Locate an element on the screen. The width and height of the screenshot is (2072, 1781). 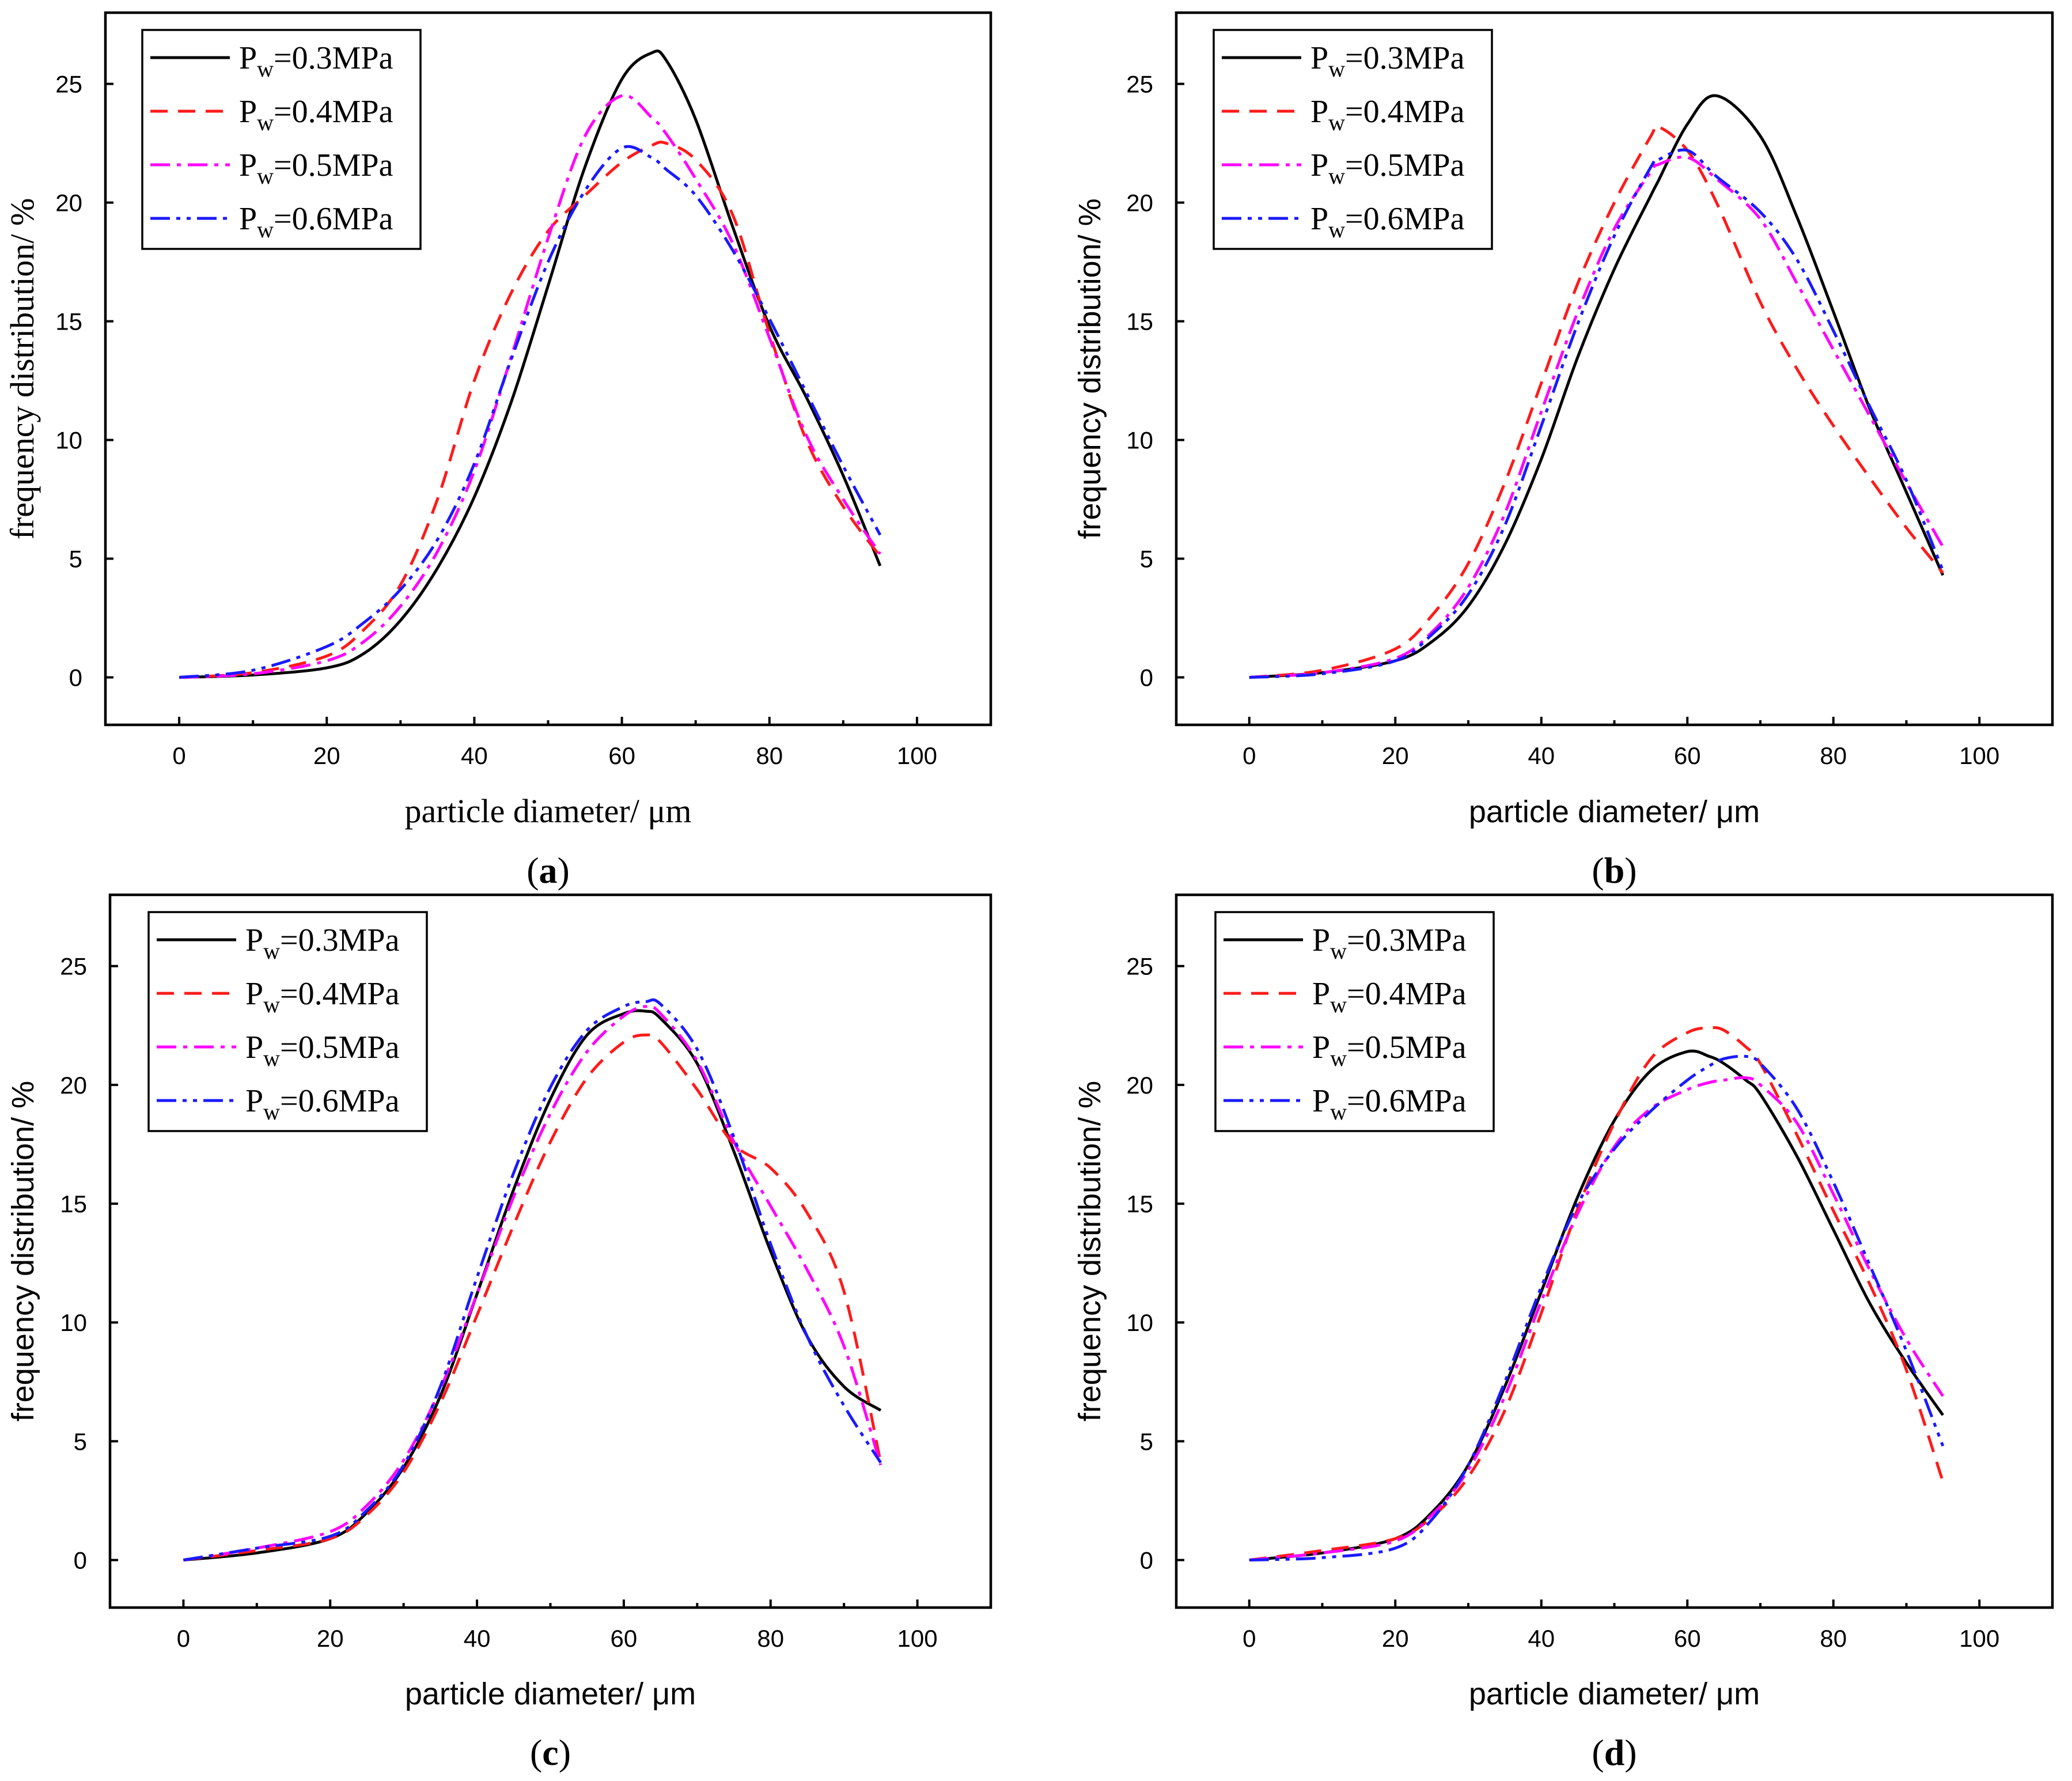
panel-label: (a) is located at coordinates (548, 871).